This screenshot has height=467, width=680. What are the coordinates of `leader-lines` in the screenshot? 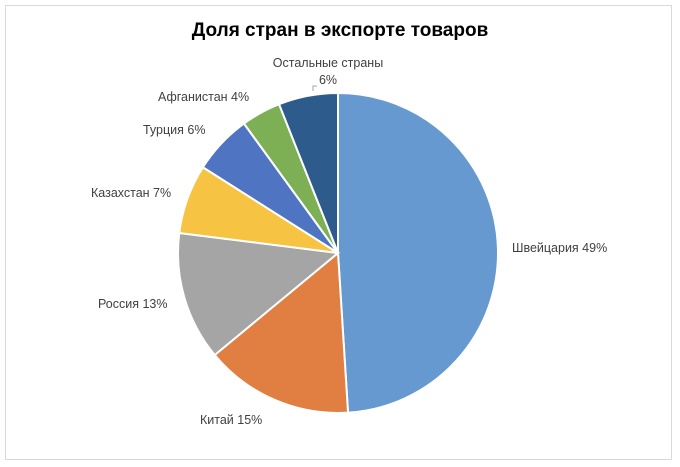 It's located at (314, 88).